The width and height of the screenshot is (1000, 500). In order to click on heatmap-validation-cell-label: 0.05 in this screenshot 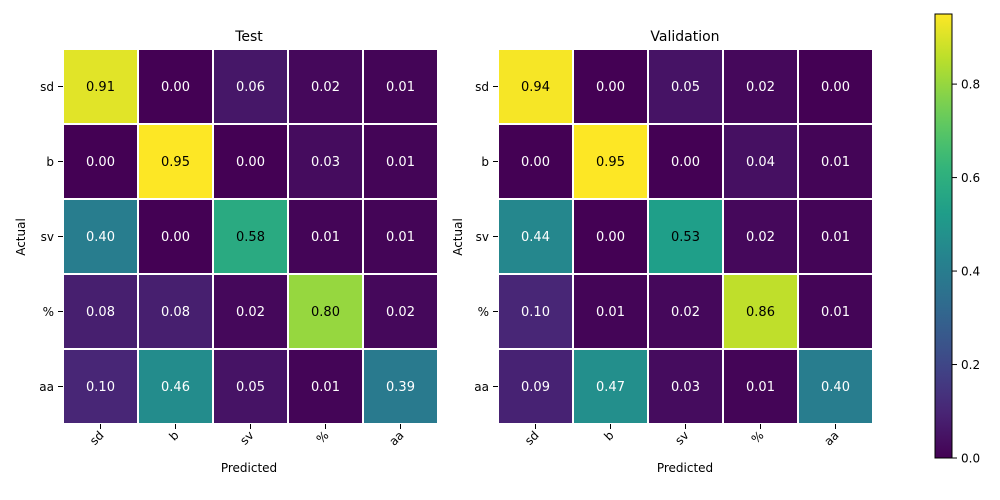, I will do `click(685, 87)`.